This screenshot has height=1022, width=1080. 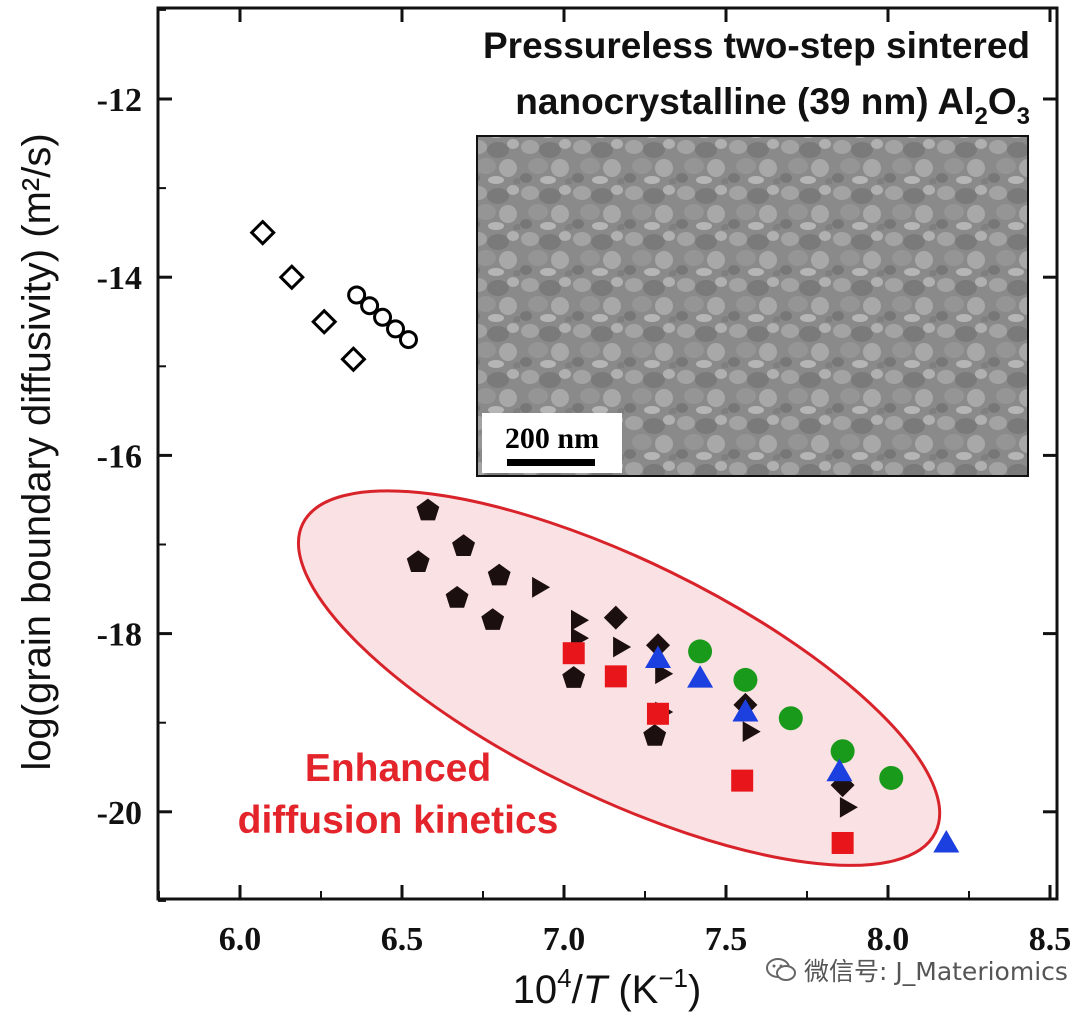 I want to click on scale-bar-label: 200 nm, so click(x=552, y=438).